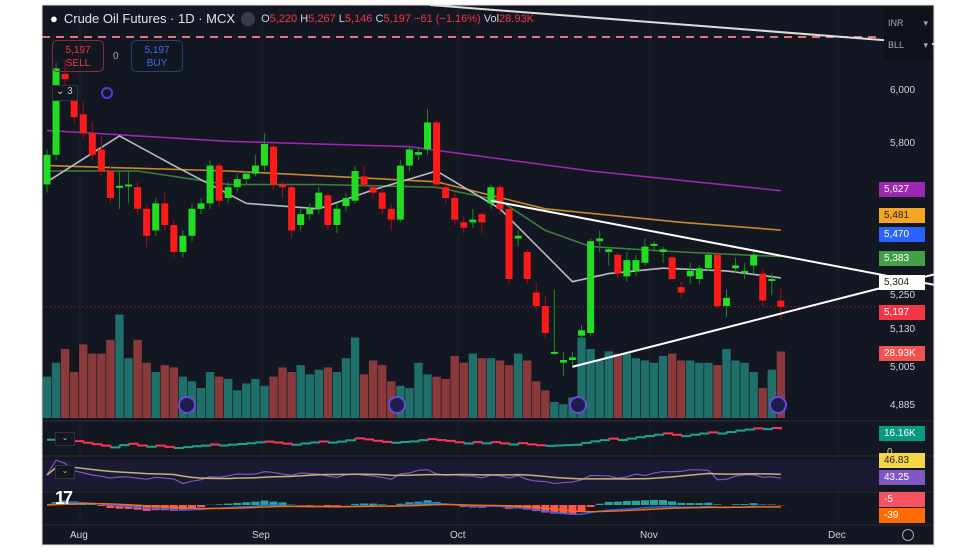 The image size is (974, 548). What do you see at coordinates (379, 18) in the screenshot?
I see `close-label: C` at bounding box center [379, 18].